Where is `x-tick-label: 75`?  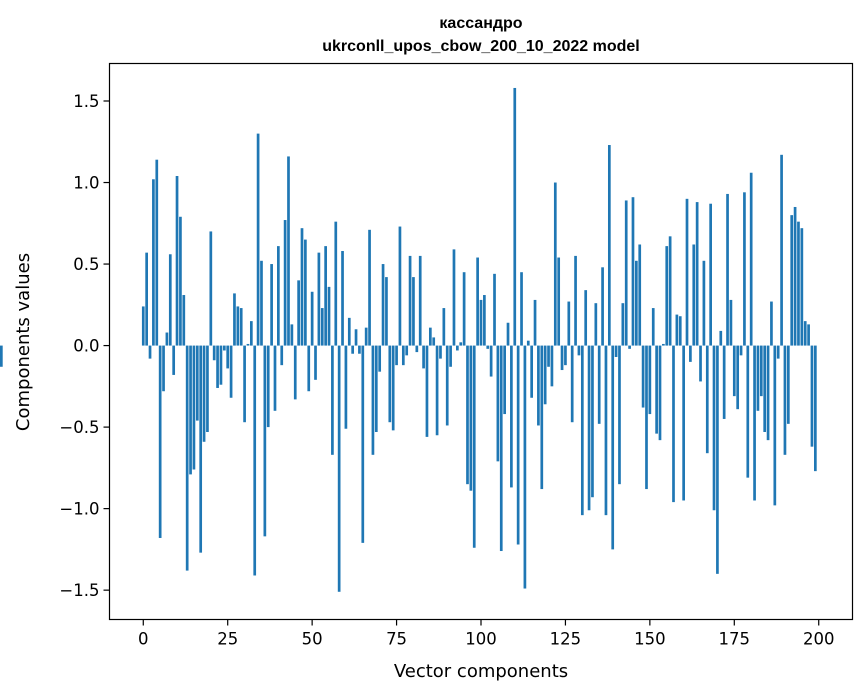
x-tick-label: 75 is located at coordinates (396, 639).